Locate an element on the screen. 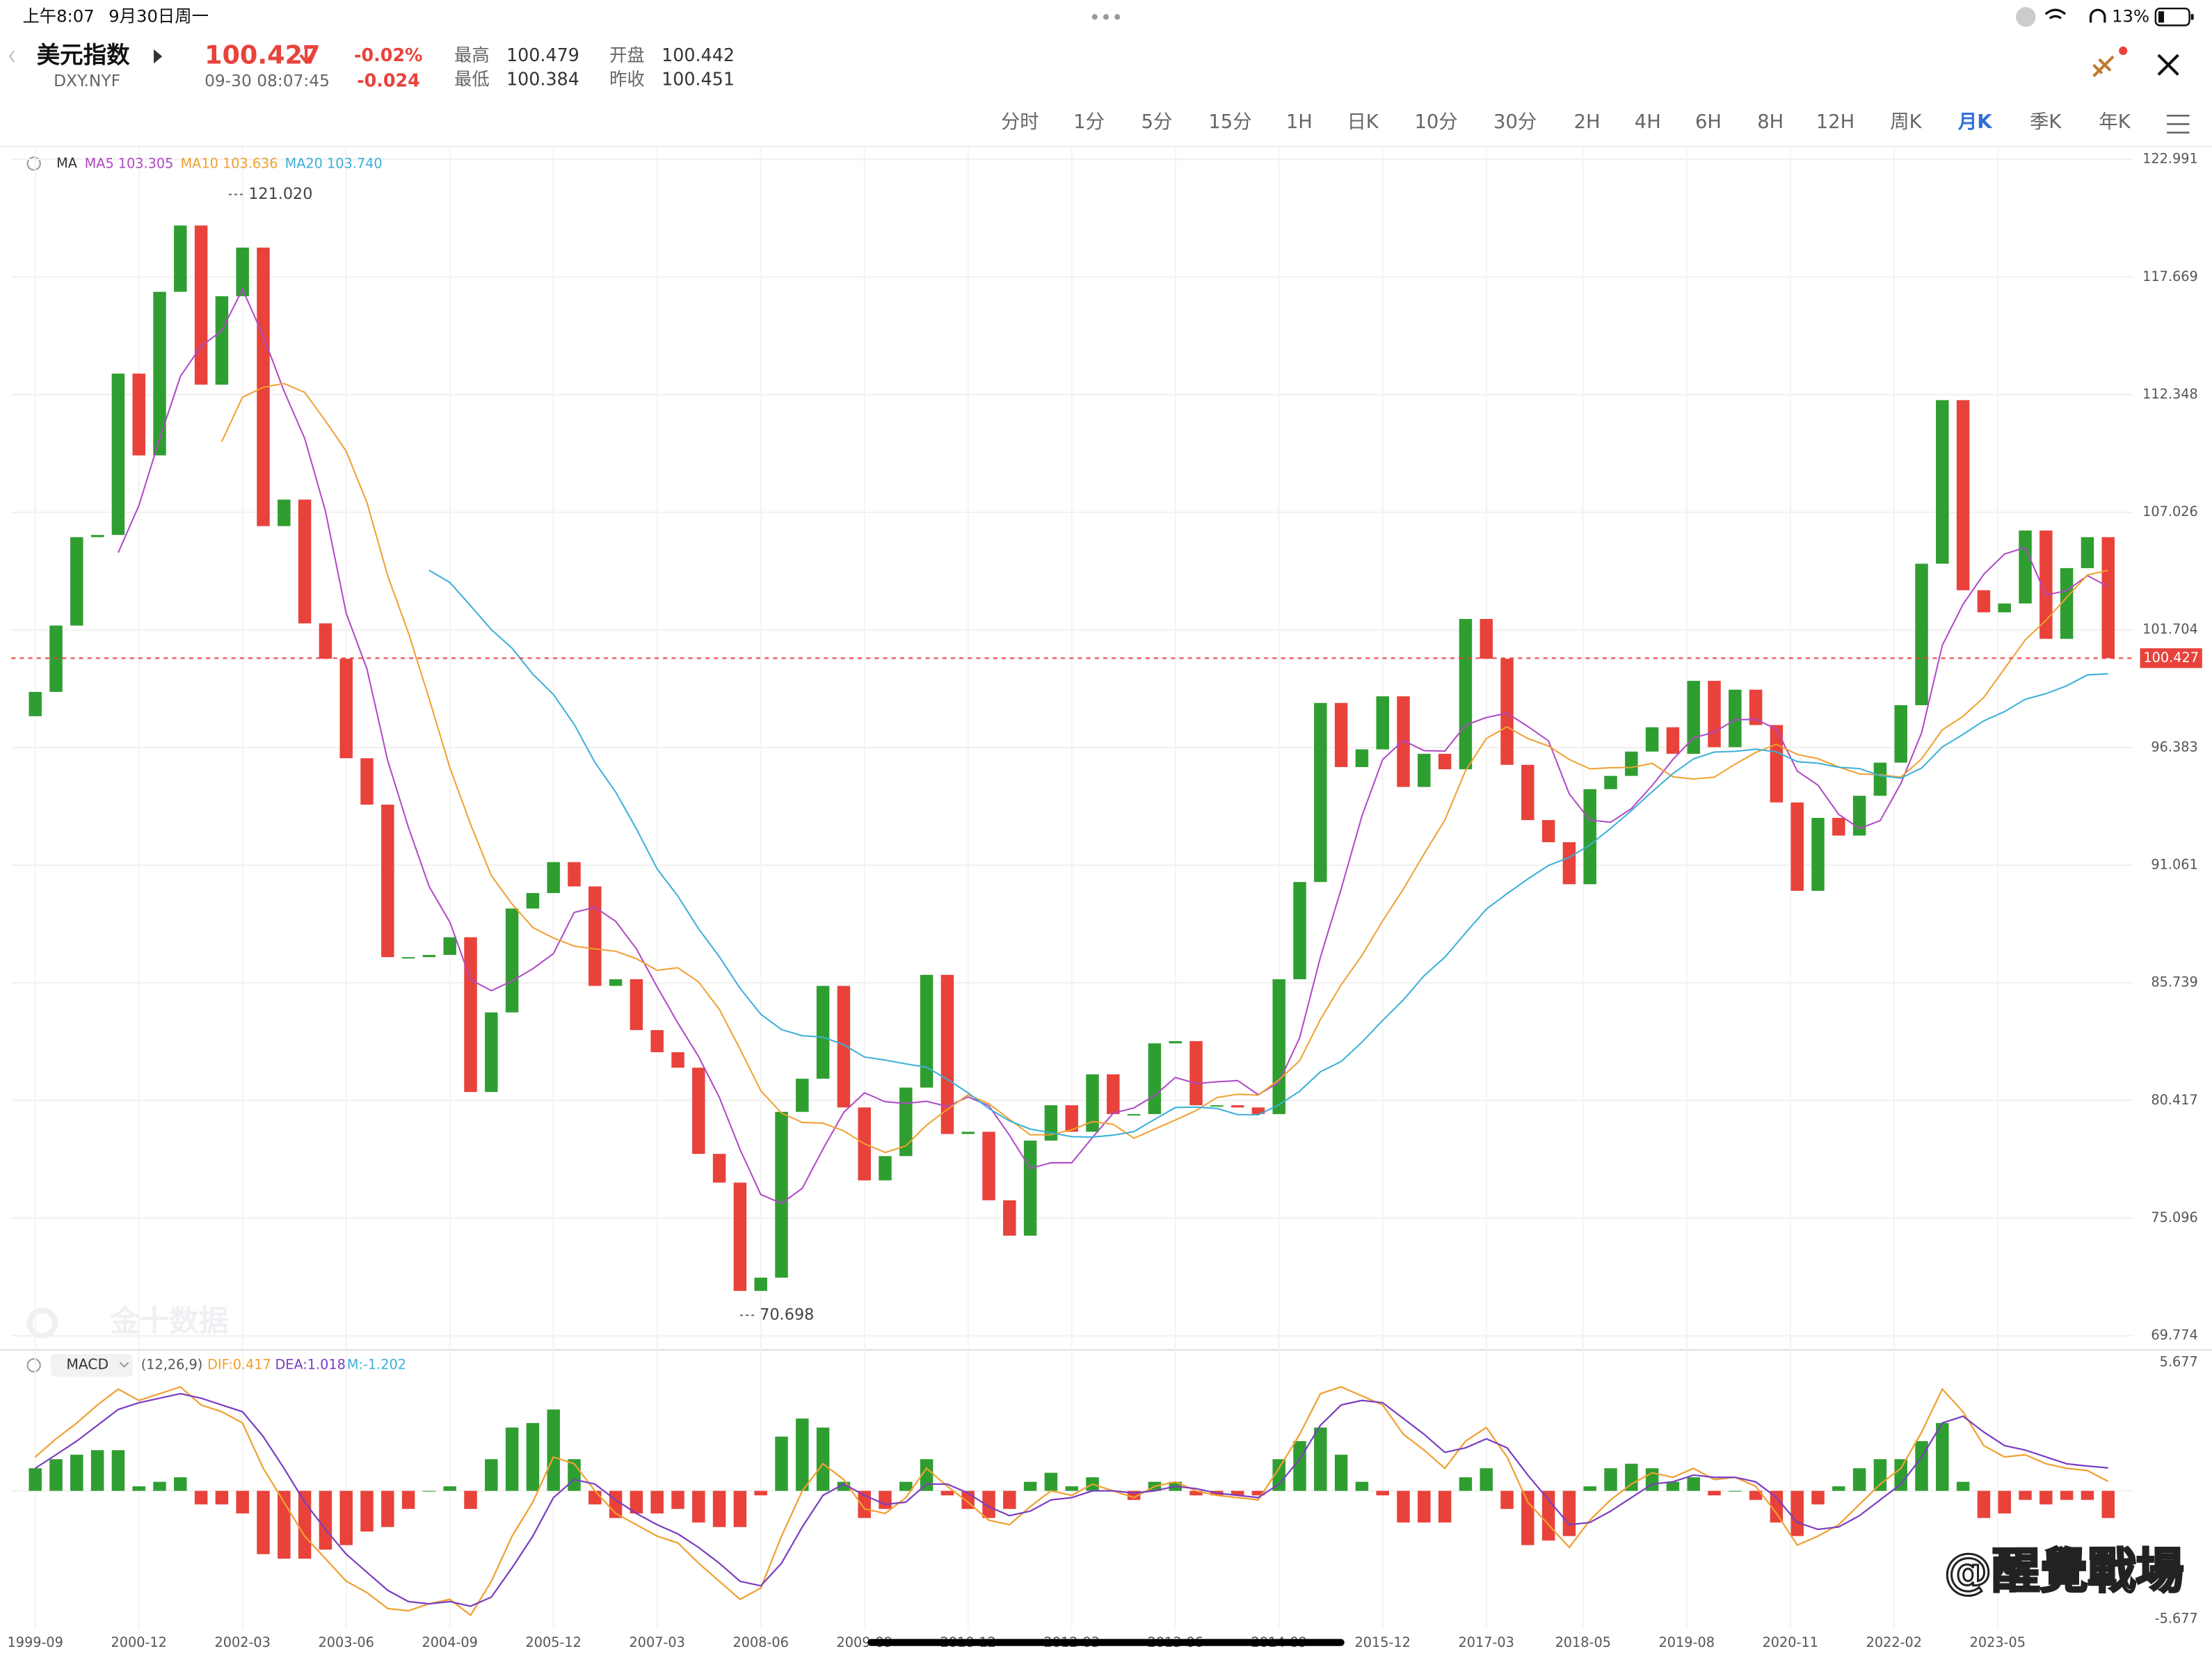 The image size is (2212, 1658). ma-legend-value: 103.740 is located at coordinates (355, 163).